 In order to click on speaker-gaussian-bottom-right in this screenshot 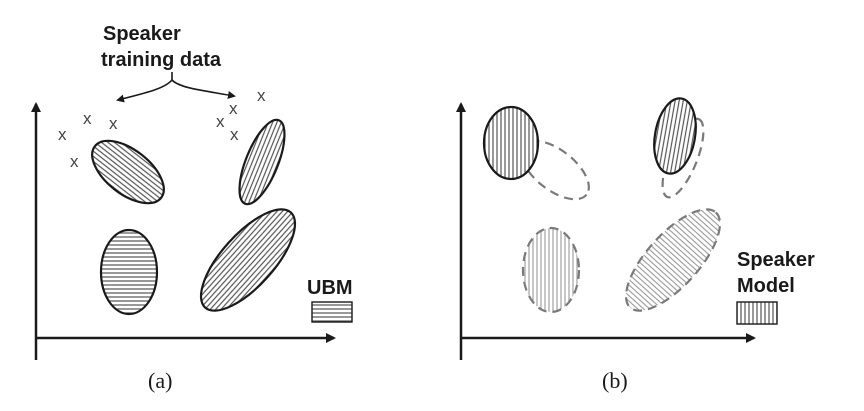, I will do `click(673, 260)`.